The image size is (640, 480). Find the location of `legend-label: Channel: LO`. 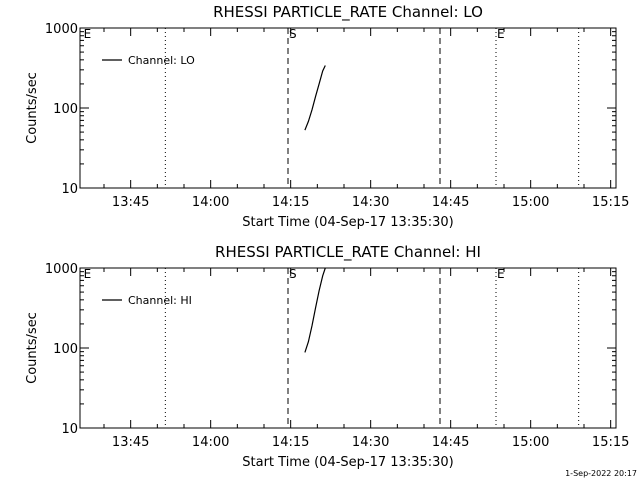

legend-label: Channel: LO is located at coordinates (161, 60).